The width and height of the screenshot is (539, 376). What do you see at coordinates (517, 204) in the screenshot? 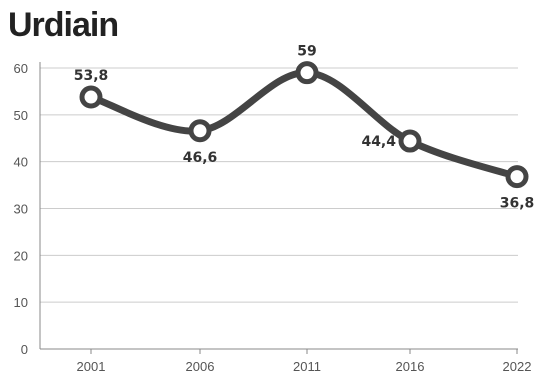
I see `data-label: 36,8` at bounding box center [517, 204].